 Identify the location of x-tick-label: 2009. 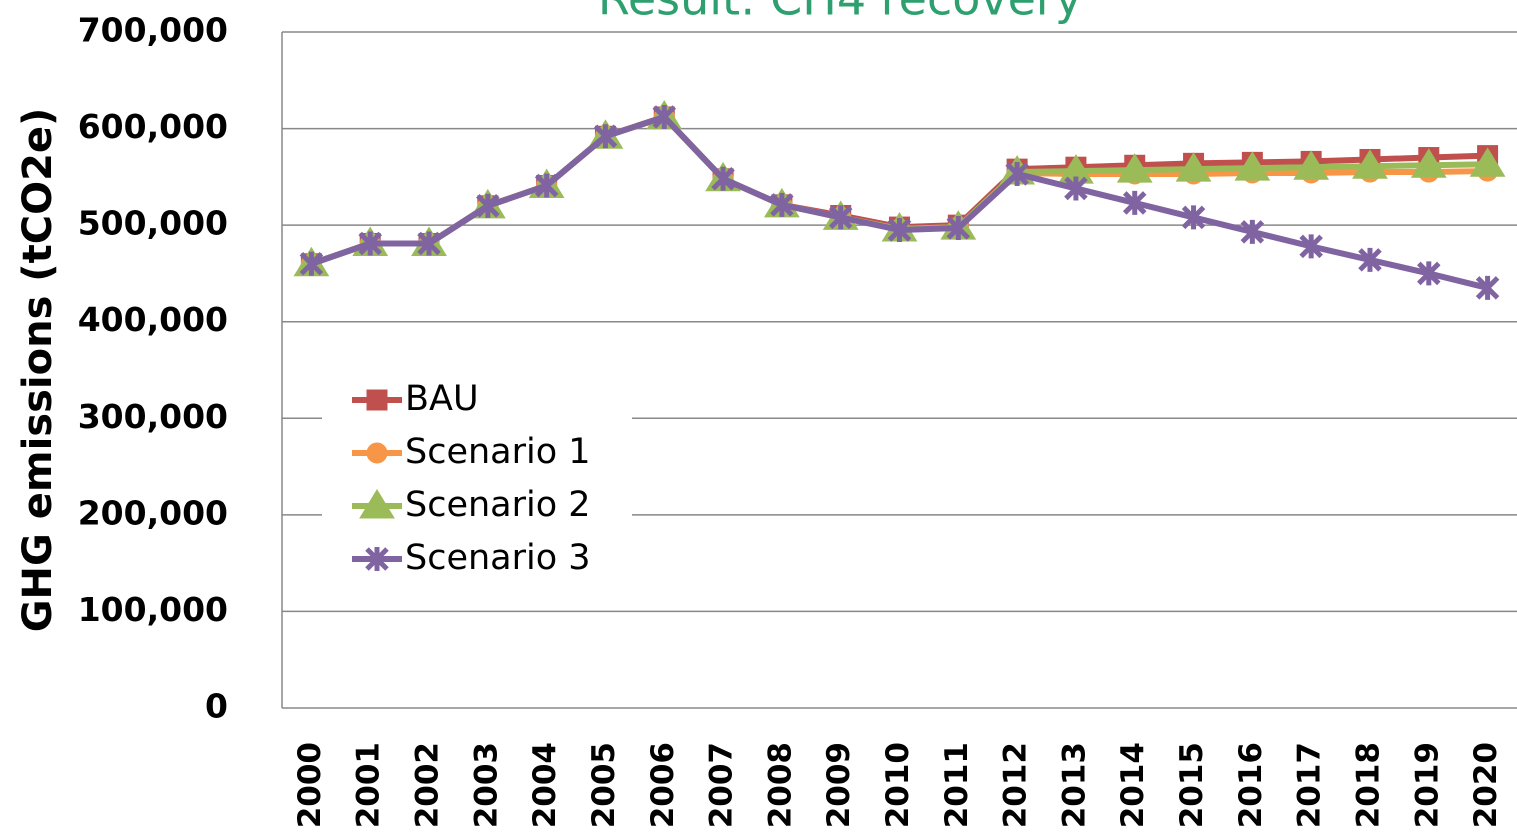
(839, 785).